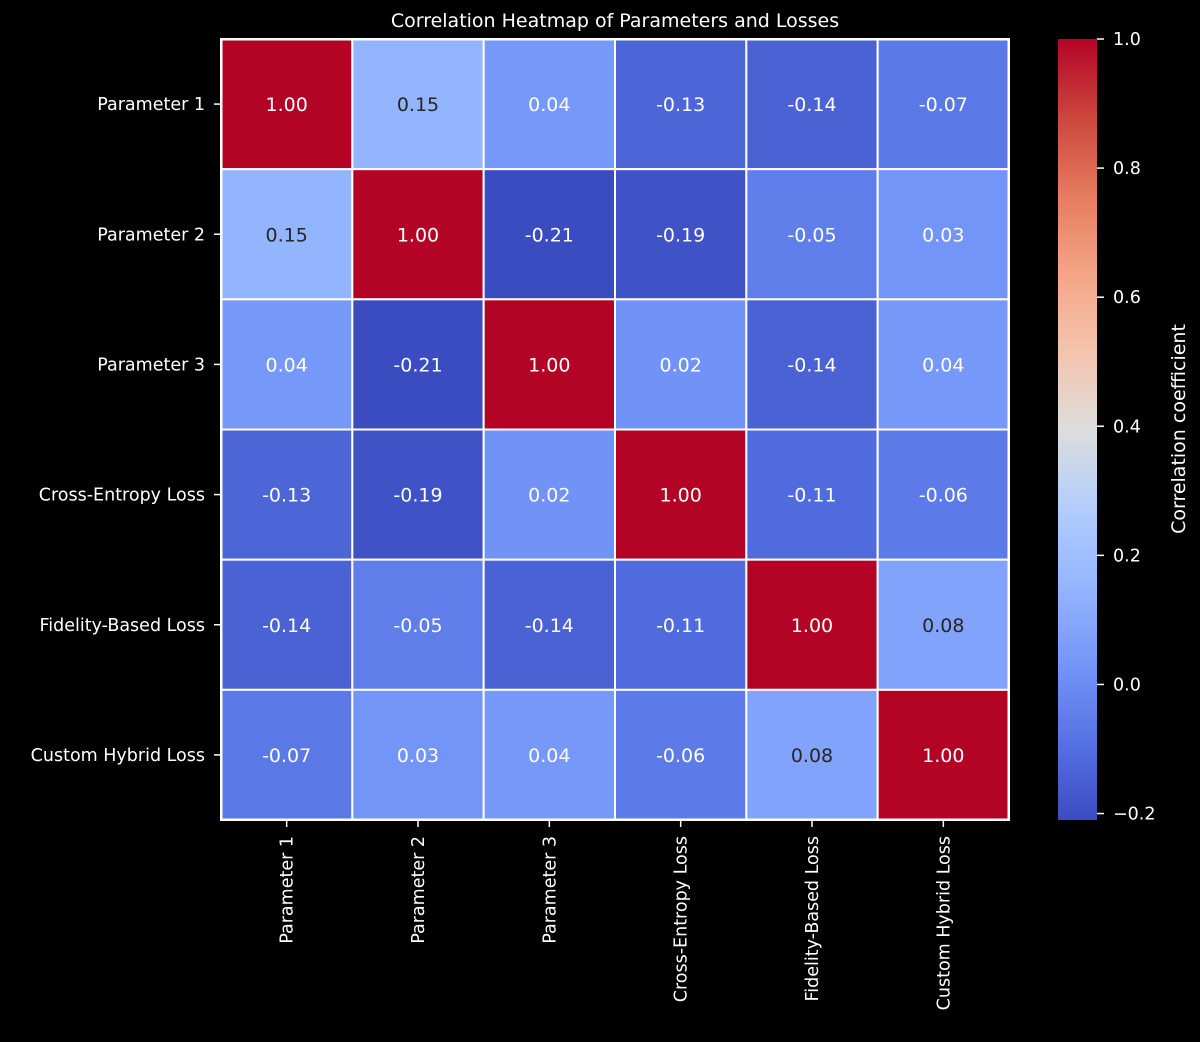  I want to click on heatmap-cell-r0-c0, so click(287, 104).